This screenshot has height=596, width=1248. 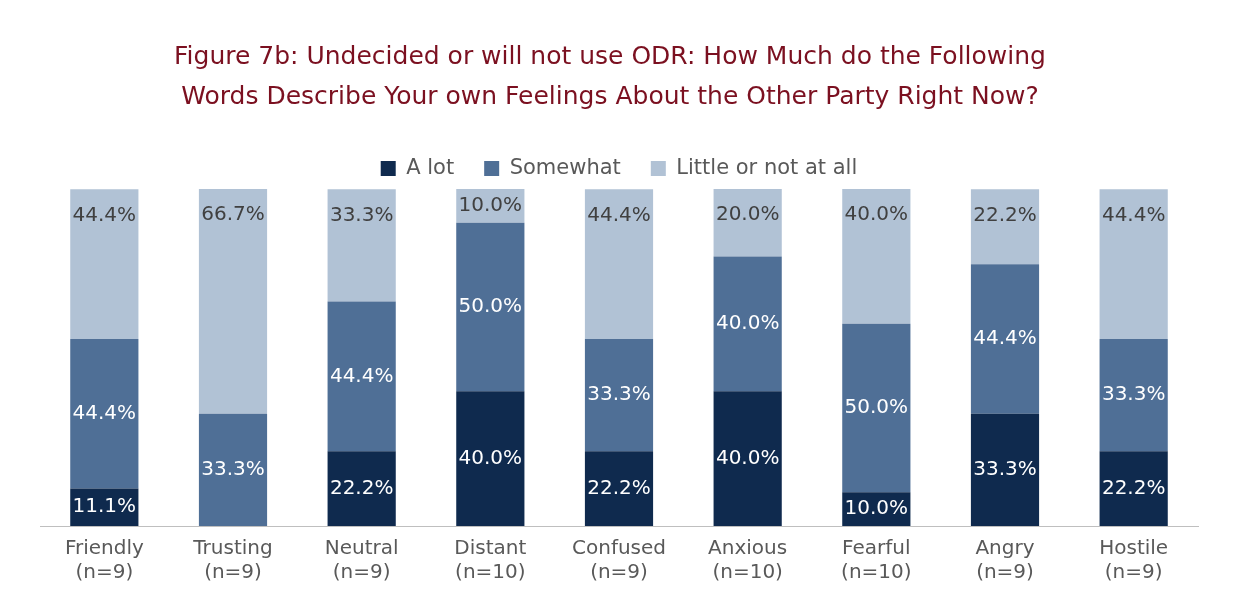 What do you see at coordinates (233, 213) in the screenshot?
I see `data-label: 66.7%` at bounding box center [233, 213].